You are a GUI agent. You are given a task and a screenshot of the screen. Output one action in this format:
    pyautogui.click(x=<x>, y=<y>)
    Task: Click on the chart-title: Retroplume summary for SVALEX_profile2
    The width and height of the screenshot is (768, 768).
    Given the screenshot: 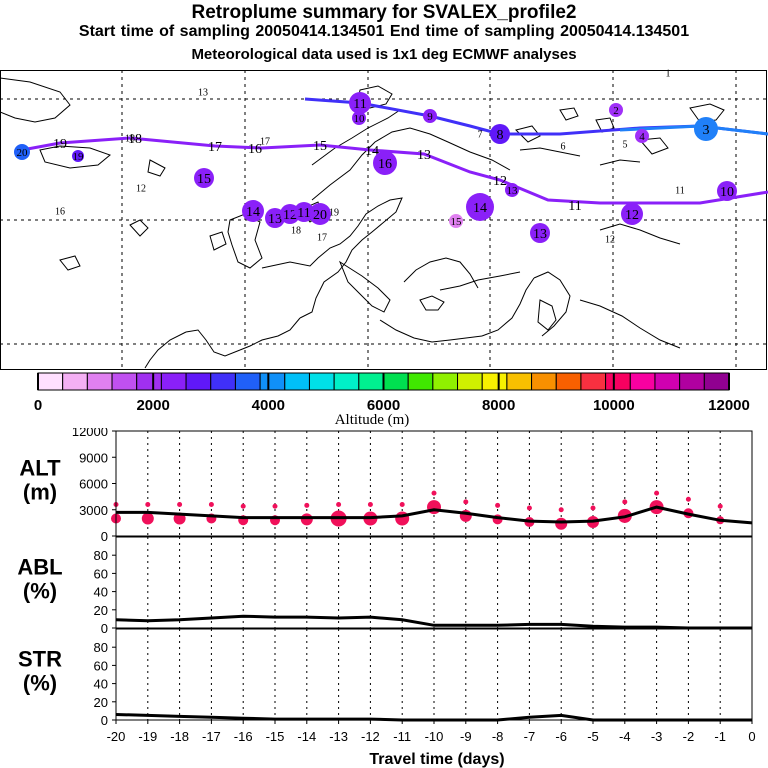 What is the action you would take?
    pyautogui.click(x=384, y=12)
    